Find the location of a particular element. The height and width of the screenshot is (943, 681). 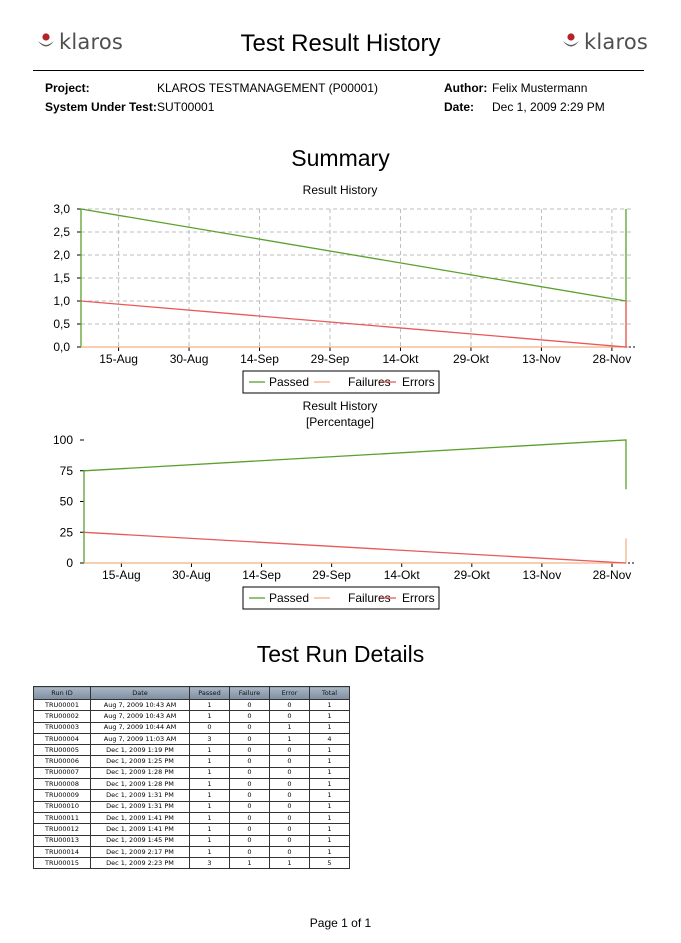

table-cell: Dec 1, 2009 1:45 PM is located at coordinates (140, 840).